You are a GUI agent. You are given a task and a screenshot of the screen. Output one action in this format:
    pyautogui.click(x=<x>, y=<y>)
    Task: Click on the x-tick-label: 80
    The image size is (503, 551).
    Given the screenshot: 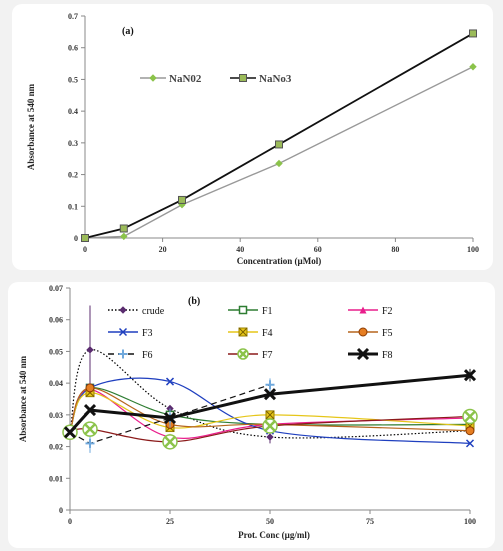 What is the action you would take?
    pyautogui.click(x=395, y=249)
    